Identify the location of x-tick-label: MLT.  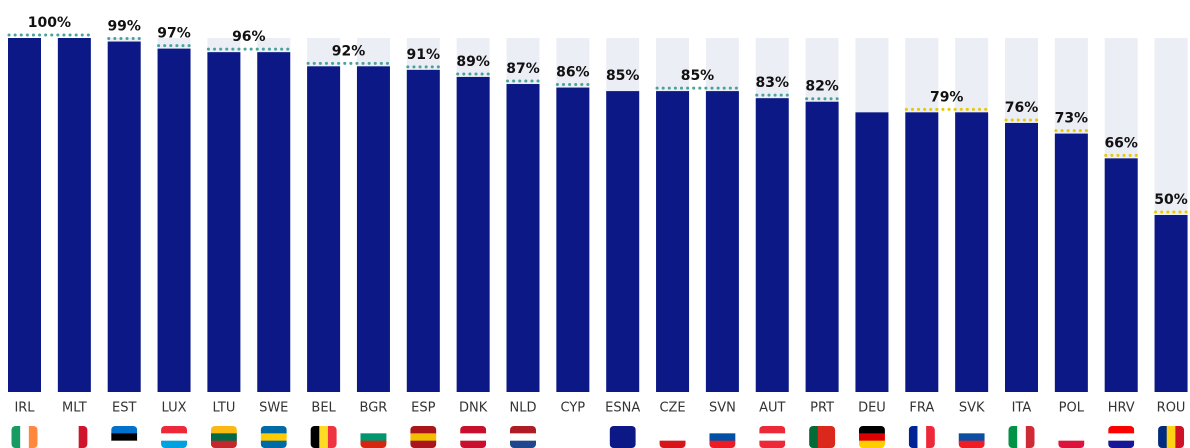
(74, 408).